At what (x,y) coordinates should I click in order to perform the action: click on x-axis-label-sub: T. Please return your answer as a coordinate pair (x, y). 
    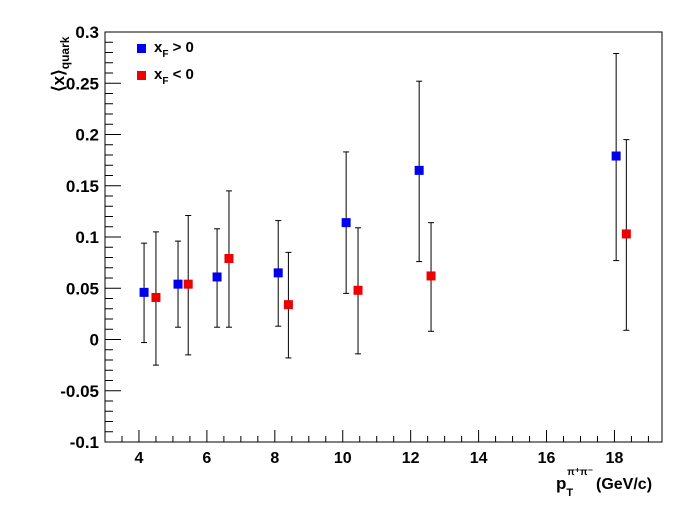
    Looking at the image, I should click on (569, 493).